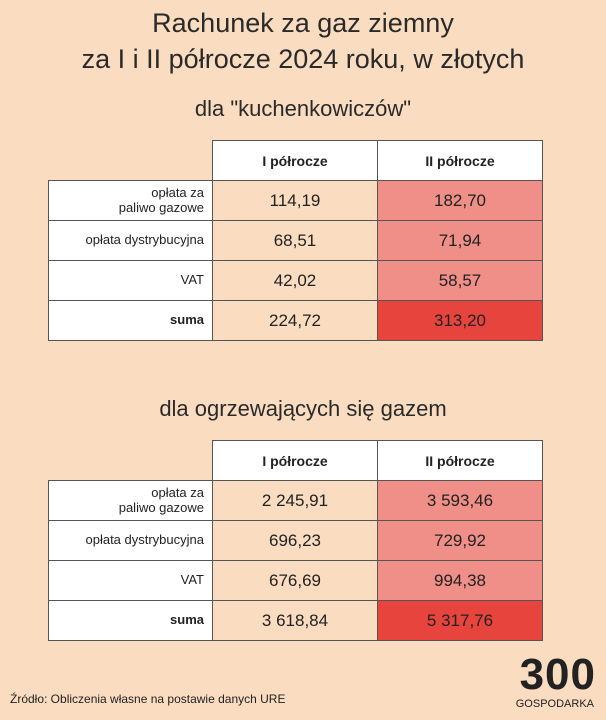 The height and width of the screenshot is (720, 606). I want to click on section-heading: dla "kuchenkowiczów", so click(303, 108).